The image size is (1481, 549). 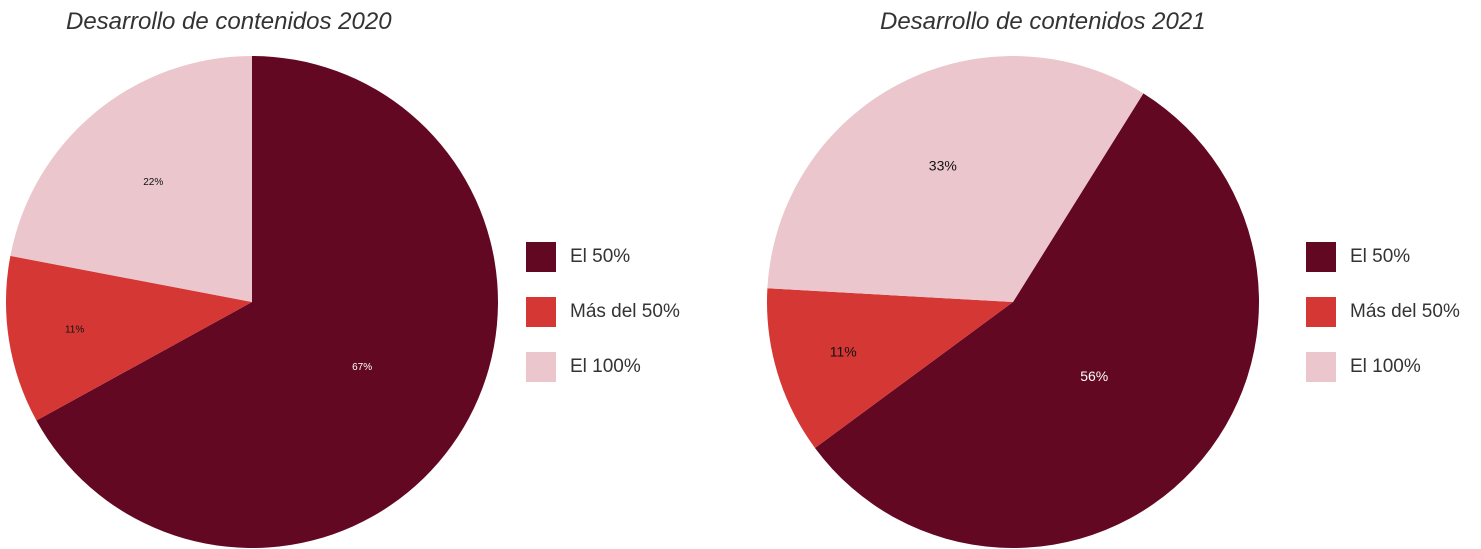 What do you see at coordinates (1094, 376) in the screenshot?
I see `data-label-el-50: 56%` at bounding box center [1094, 376].